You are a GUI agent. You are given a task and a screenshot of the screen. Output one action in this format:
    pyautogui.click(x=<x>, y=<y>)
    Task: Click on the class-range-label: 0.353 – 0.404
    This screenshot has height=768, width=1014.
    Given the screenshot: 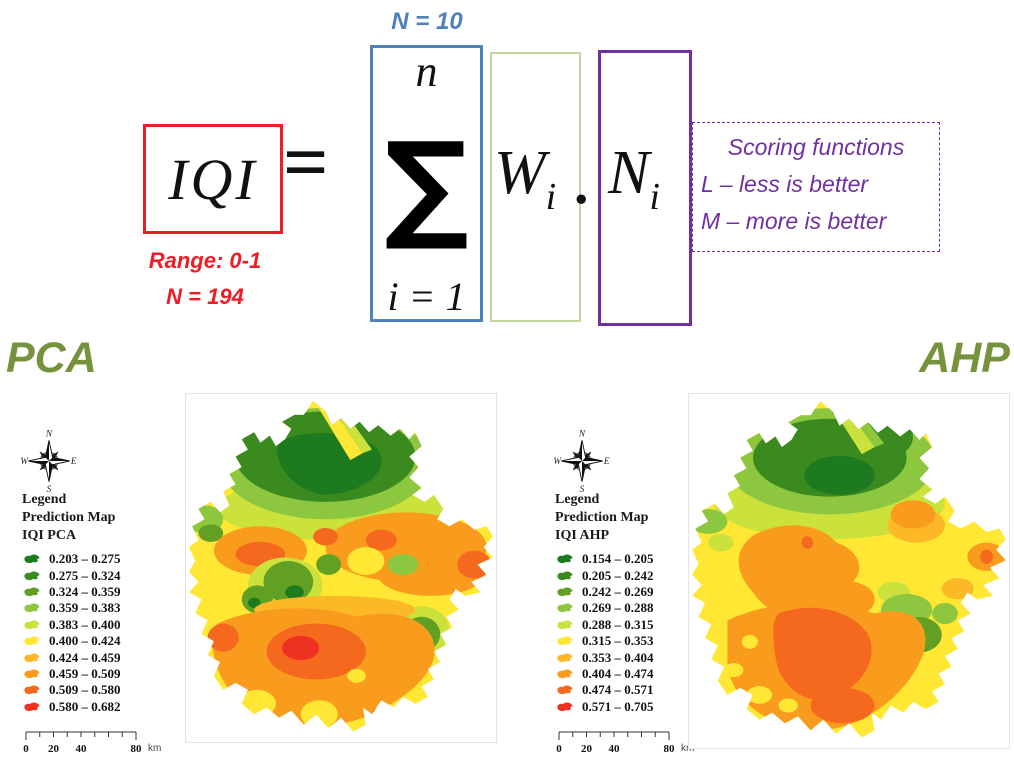 What is the action you would take?
    pyautogui.click(x=618, y=657)
    